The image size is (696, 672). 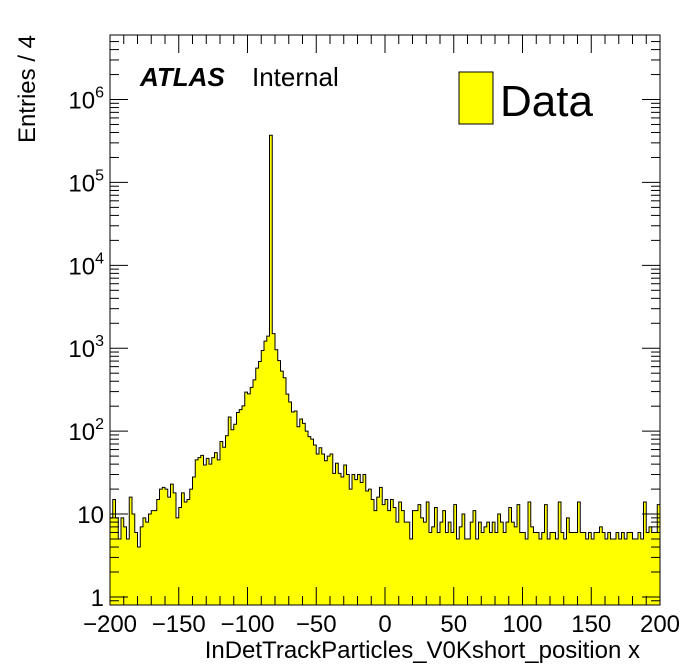 I want to click on x-axis-title: InDetTrackParticles_V0Kshort_position x, so click(x=422, y=650).